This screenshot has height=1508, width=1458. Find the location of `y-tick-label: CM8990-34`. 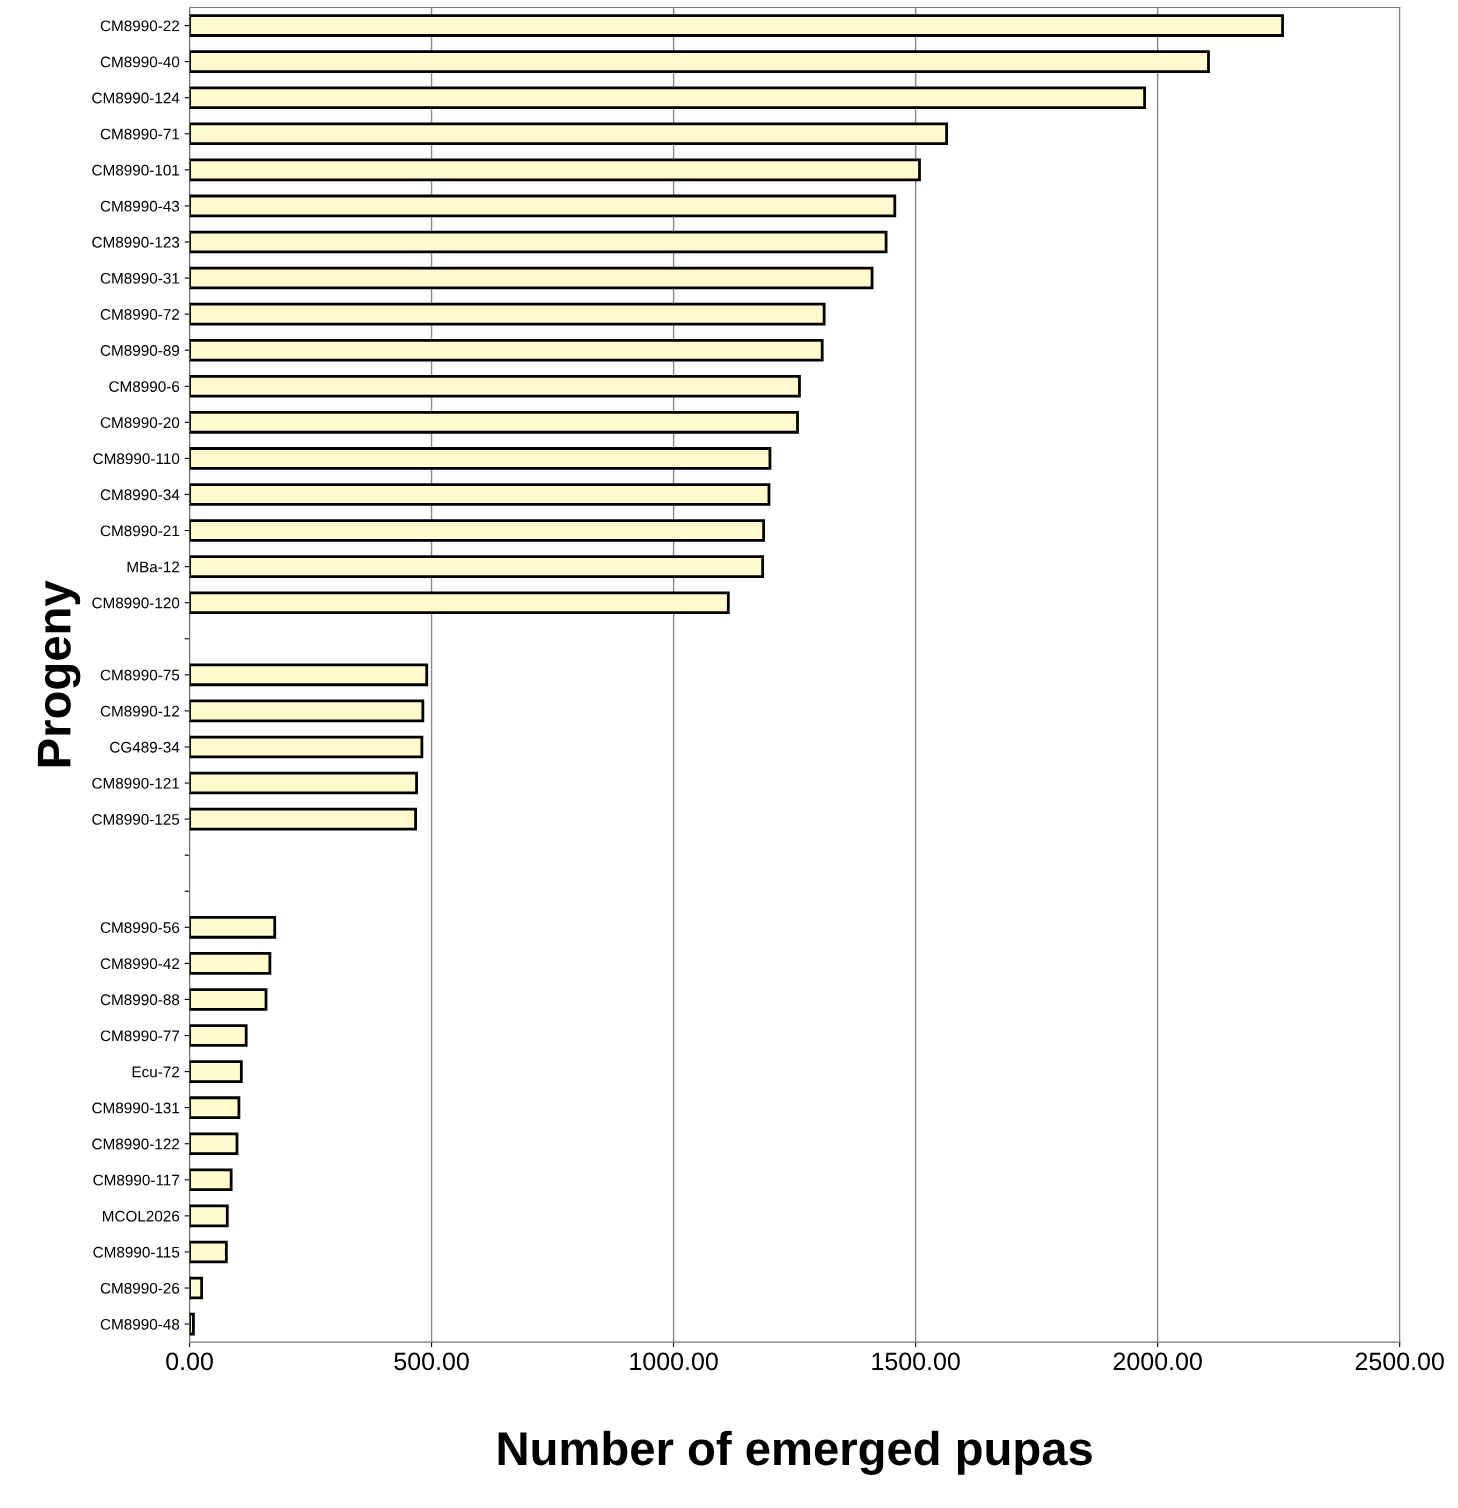

y-tick-label: CM8990-34 is located at coordinates (140, 495).